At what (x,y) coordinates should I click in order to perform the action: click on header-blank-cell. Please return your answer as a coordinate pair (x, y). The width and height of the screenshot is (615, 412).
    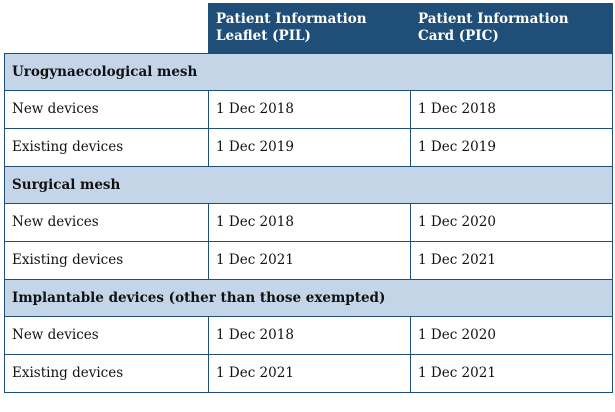
    Looking at the image, I should click on (106, 28).